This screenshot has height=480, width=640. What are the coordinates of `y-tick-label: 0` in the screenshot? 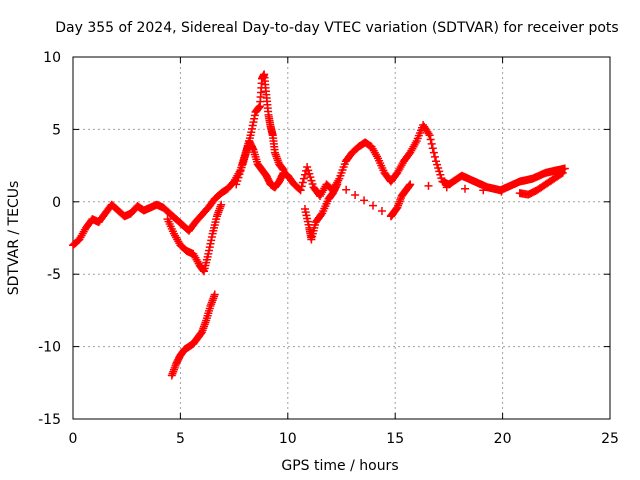 It's located at (56, 203).